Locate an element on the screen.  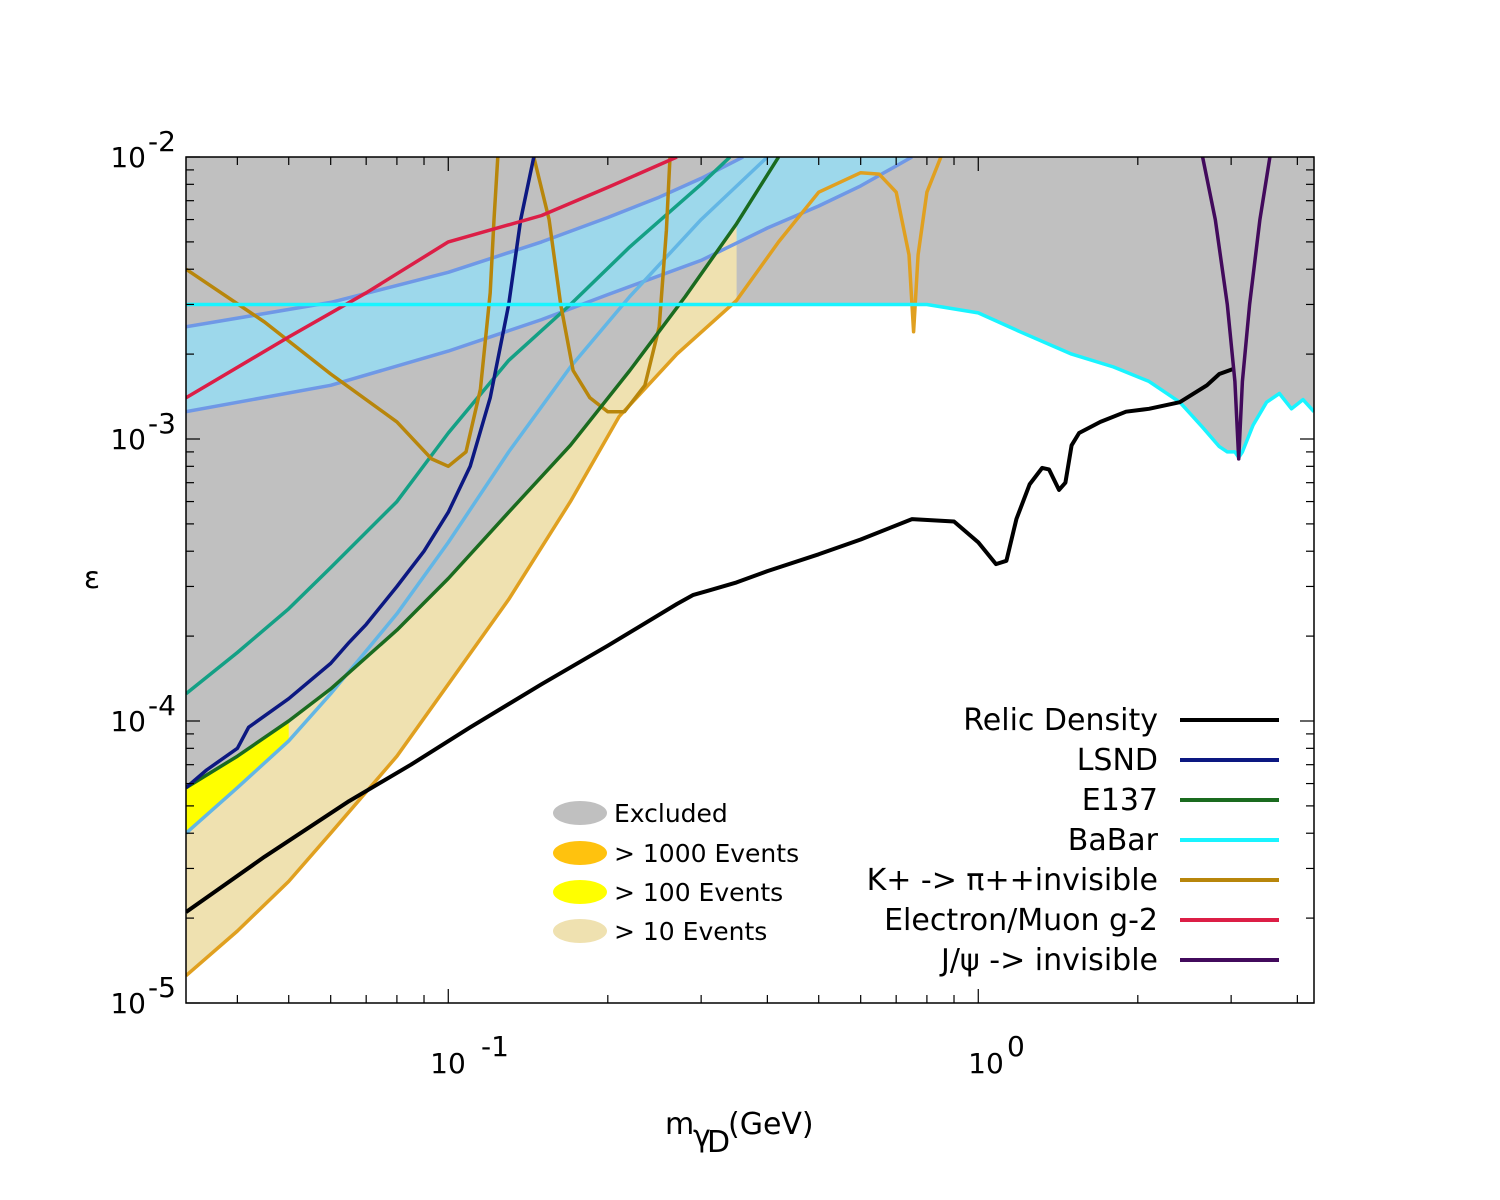
x-axis-title-subsub: D is located at coordinates (718, 1142).